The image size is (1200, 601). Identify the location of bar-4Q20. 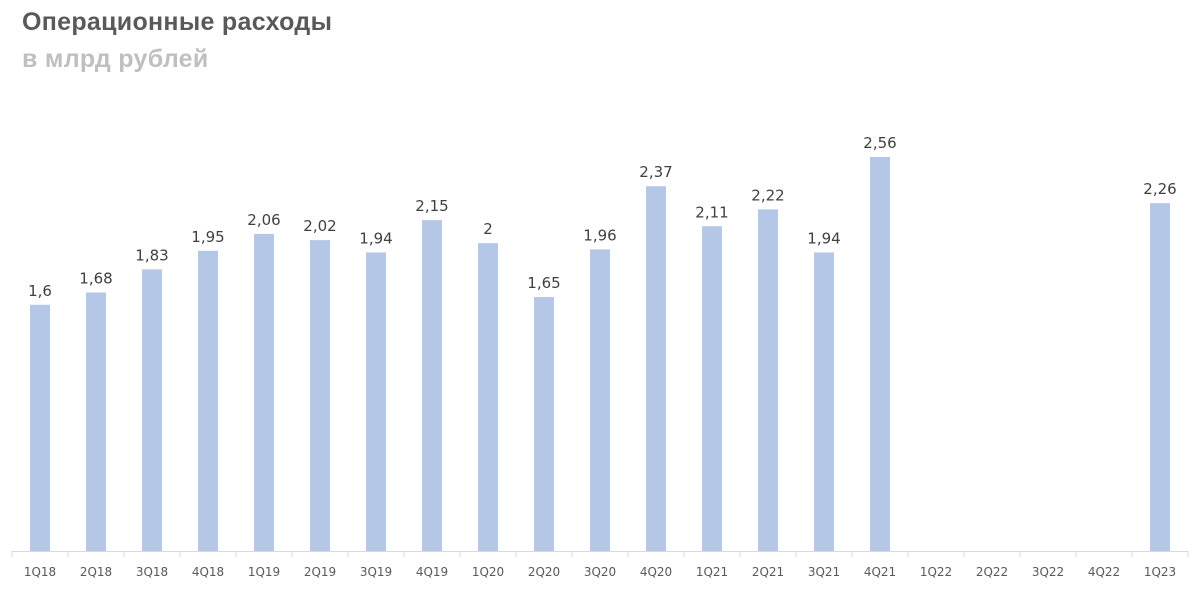
(656, 368).